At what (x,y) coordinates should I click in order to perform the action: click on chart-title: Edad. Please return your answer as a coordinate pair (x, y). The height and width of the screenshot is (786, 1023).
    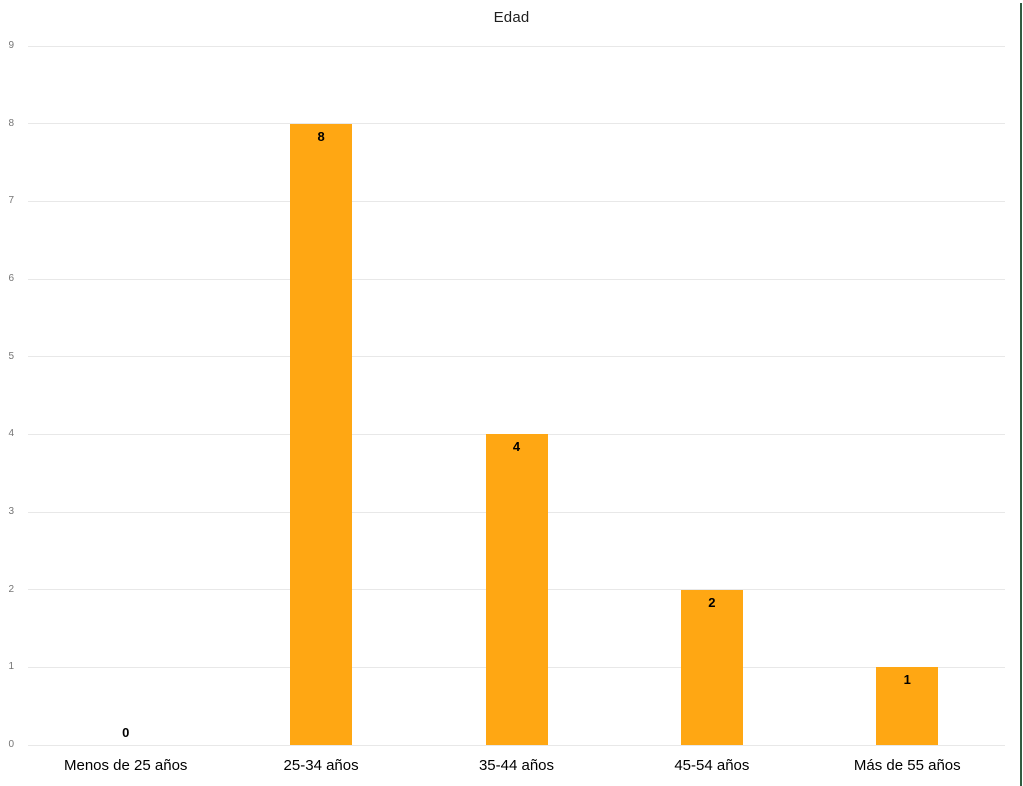
    Looking at the image, I should click on (511, 17).